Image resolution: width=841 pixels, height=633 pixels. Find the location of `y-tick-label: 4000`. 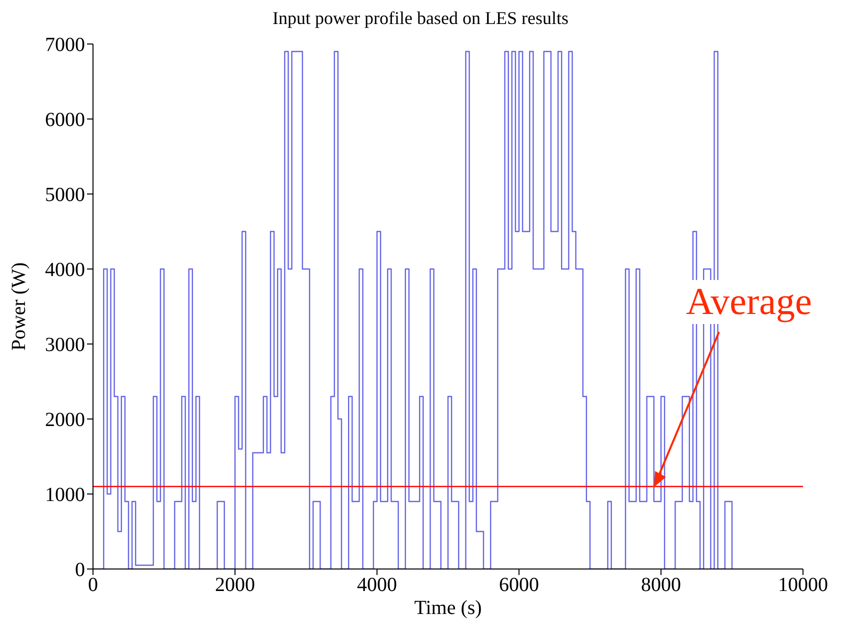

y-tick-label: 4000 is located at coordinates (65, 270).